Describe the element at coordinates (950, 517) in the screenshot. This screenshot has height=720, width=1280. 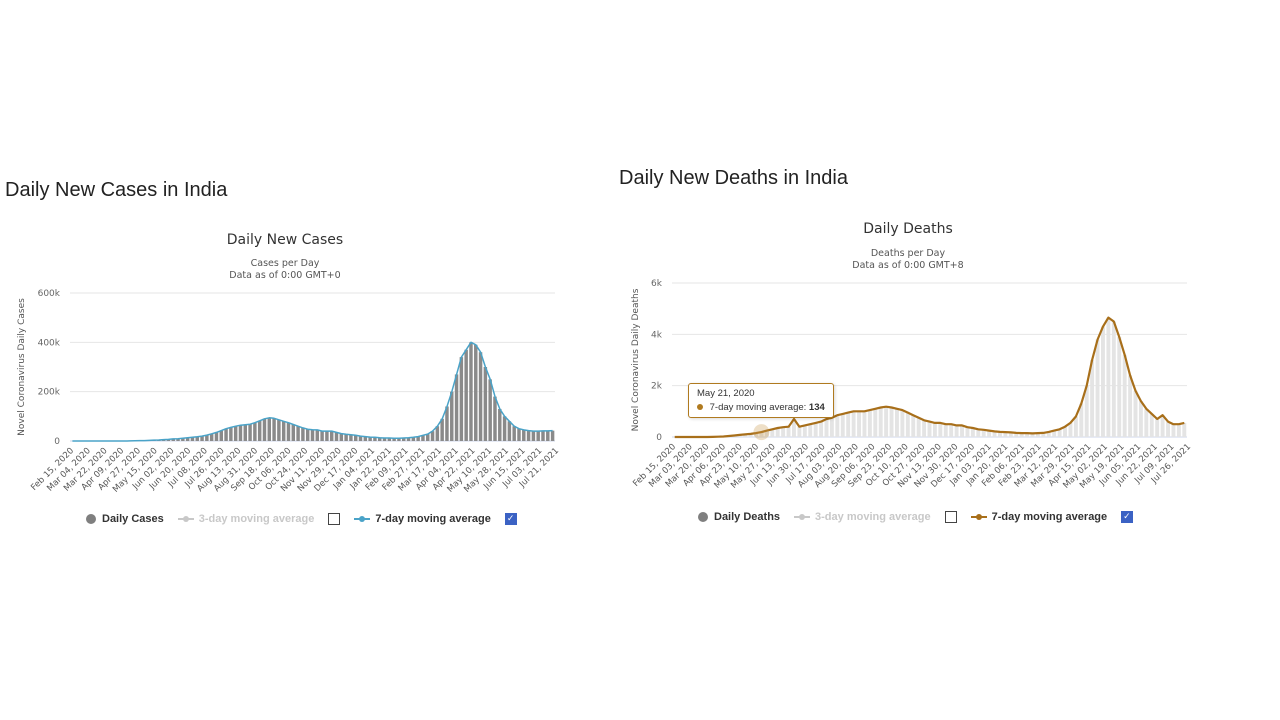
I see `checkbox-3day-average-deaths` at that location.